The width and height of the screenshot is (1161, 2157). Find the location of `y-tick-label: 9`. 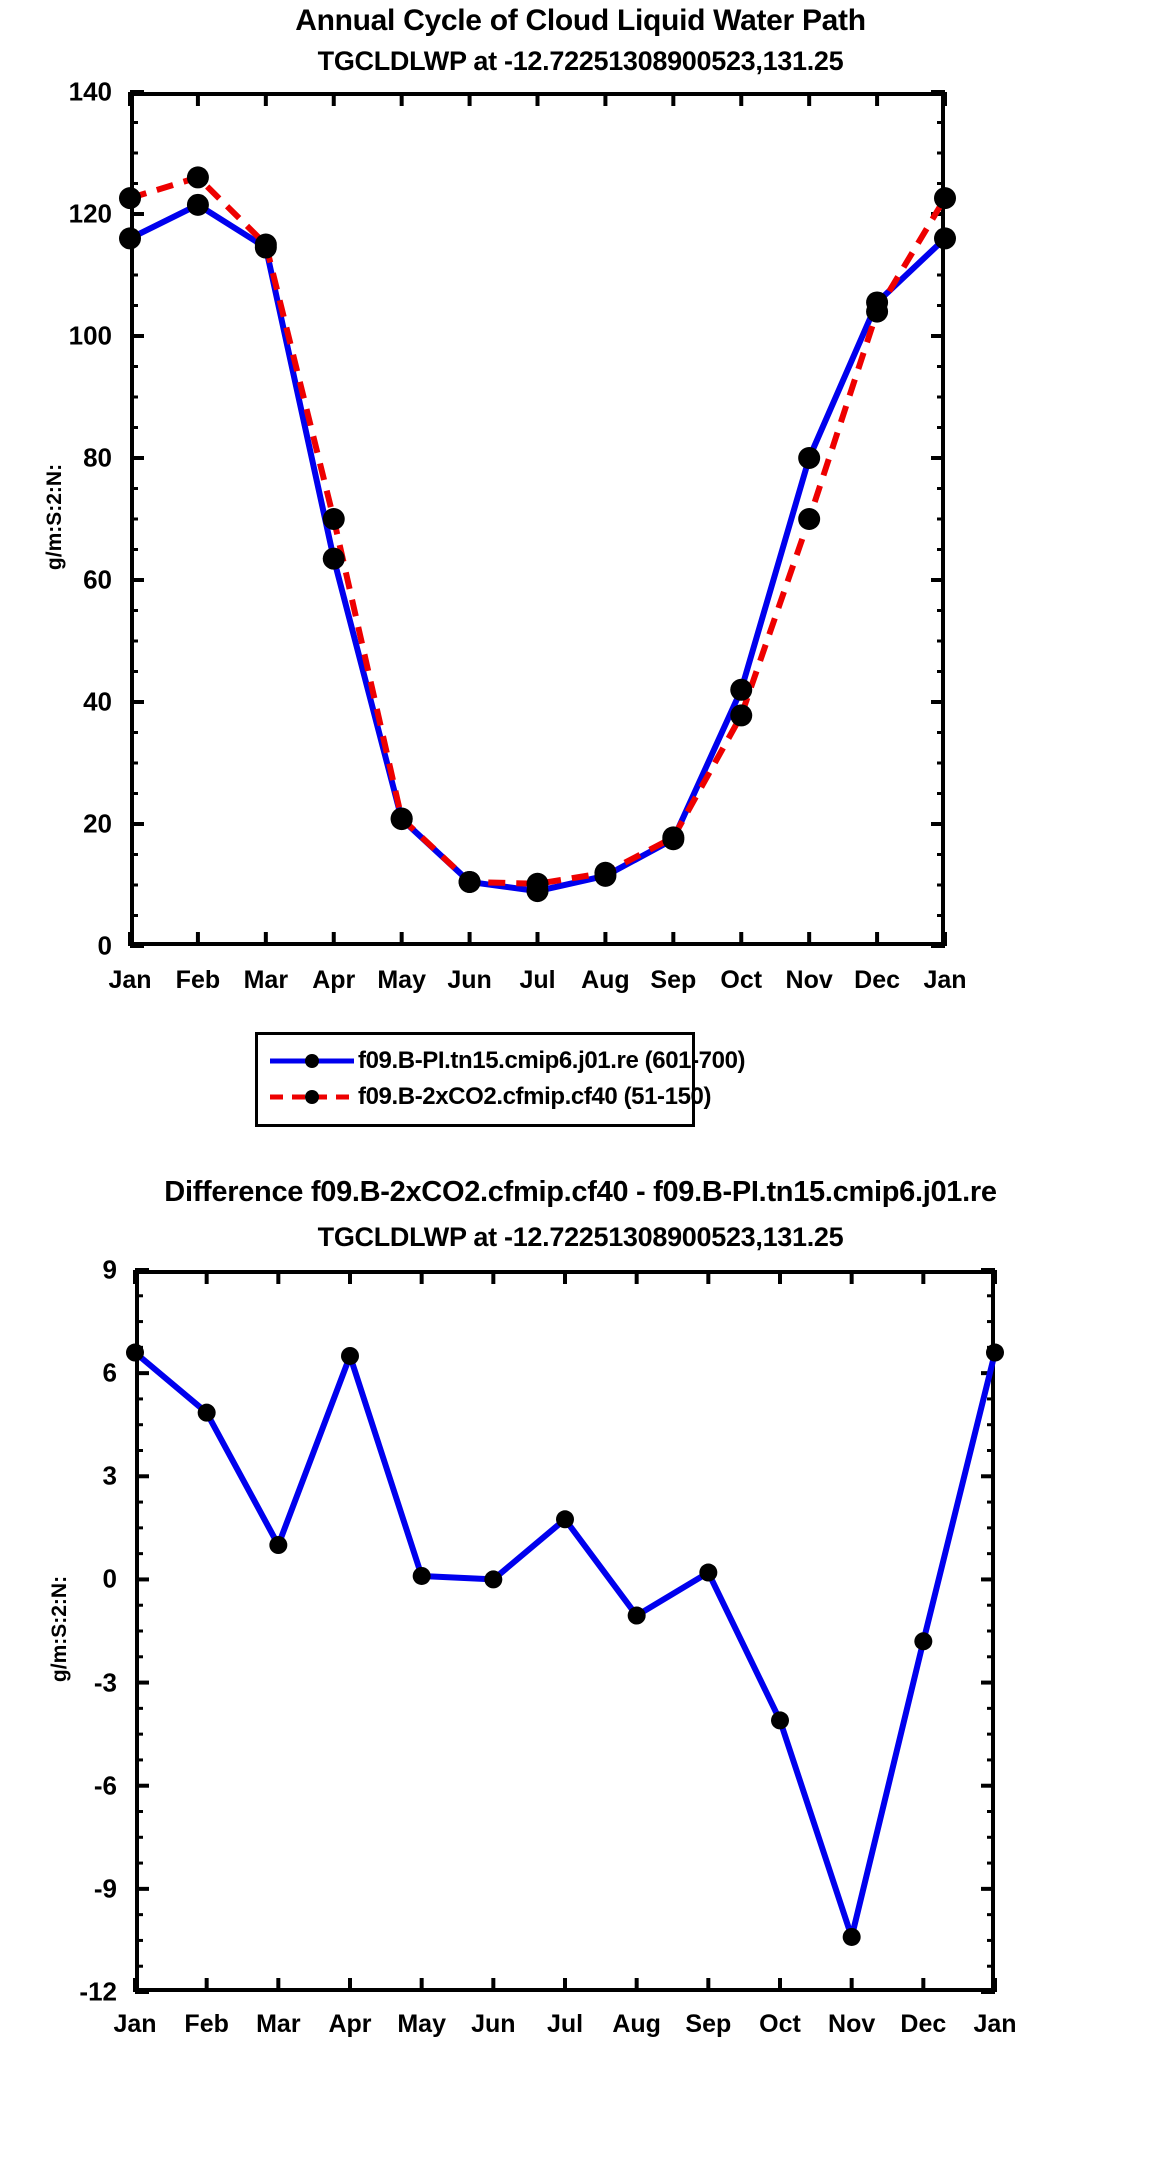

y-tick-label: 9 is located at coordinates (109, 1269).